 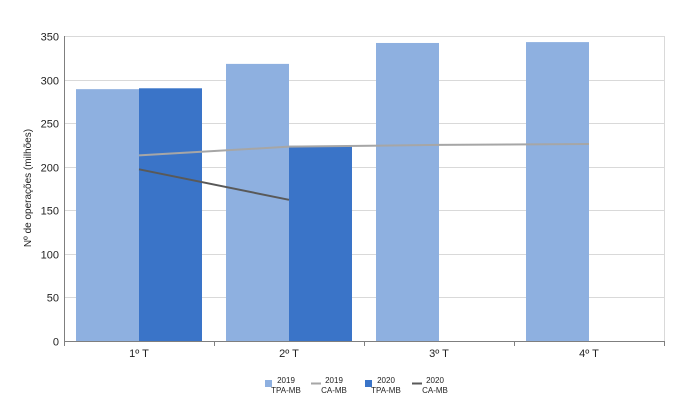 I want to click on x-tick-label: 1º T, so click(x=139, y=354).